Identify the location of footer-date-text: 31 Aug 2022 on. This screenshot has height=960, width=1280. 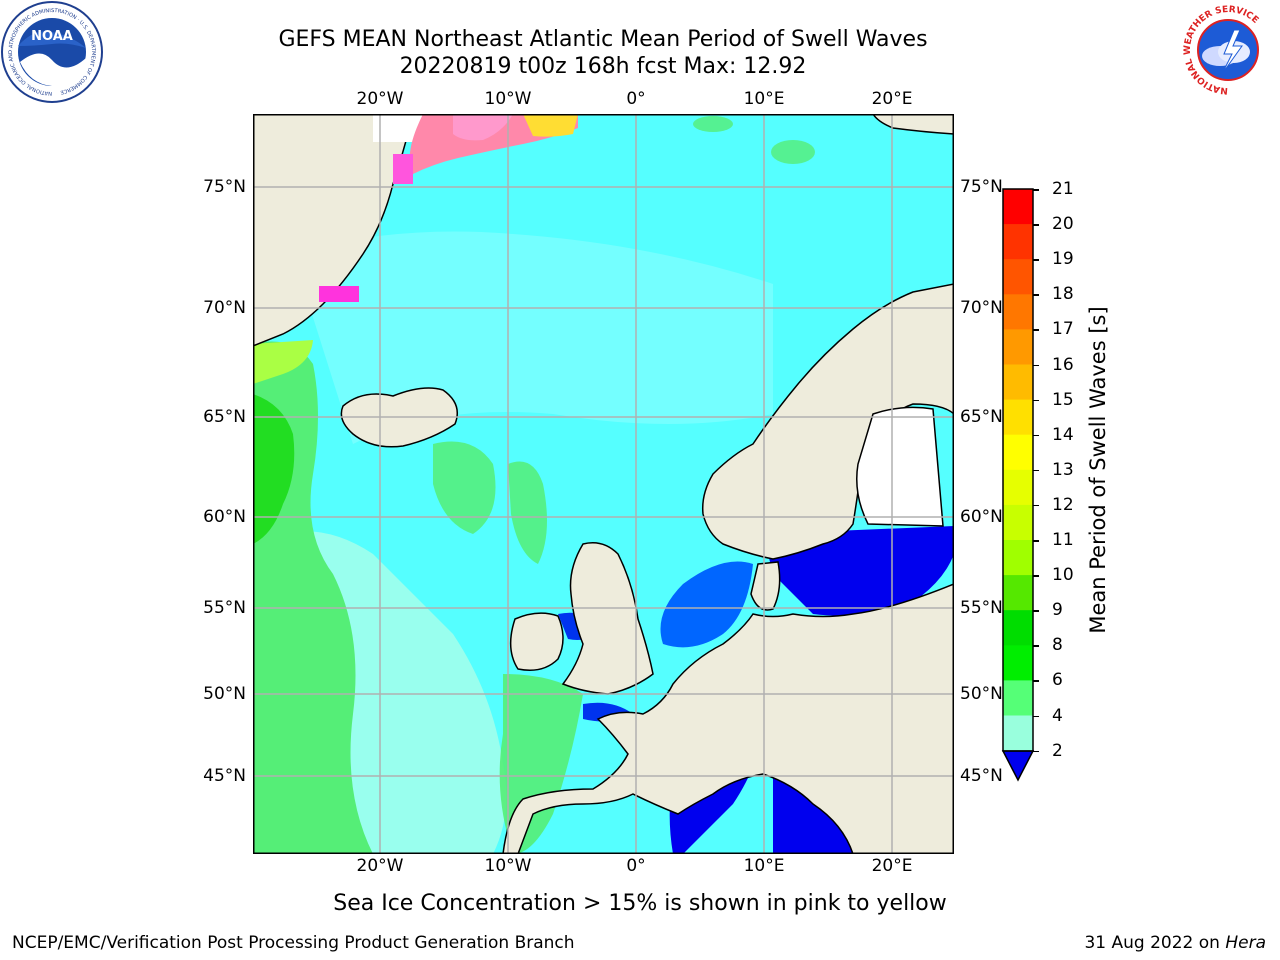
(1155, 943).